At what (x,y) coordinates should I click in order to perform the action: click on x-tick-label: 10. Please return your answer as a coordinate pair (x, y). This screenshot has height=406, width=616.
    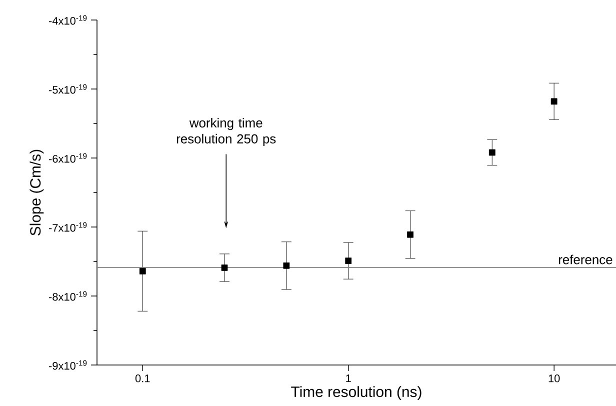
    Looking at the image, I should click on (554, 378).